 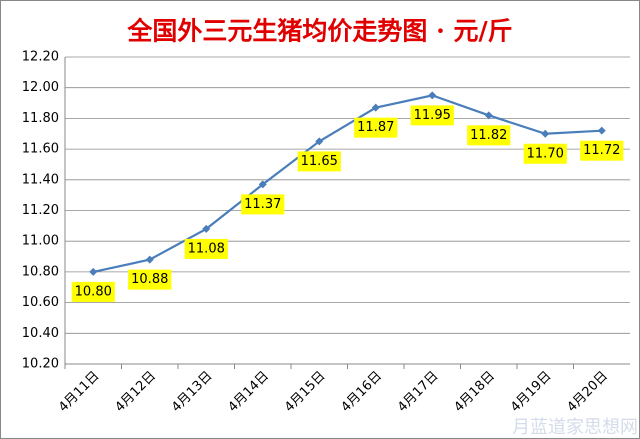 I want to click on watermark: 月蓝道家思想网, so click(x=575, y=427).